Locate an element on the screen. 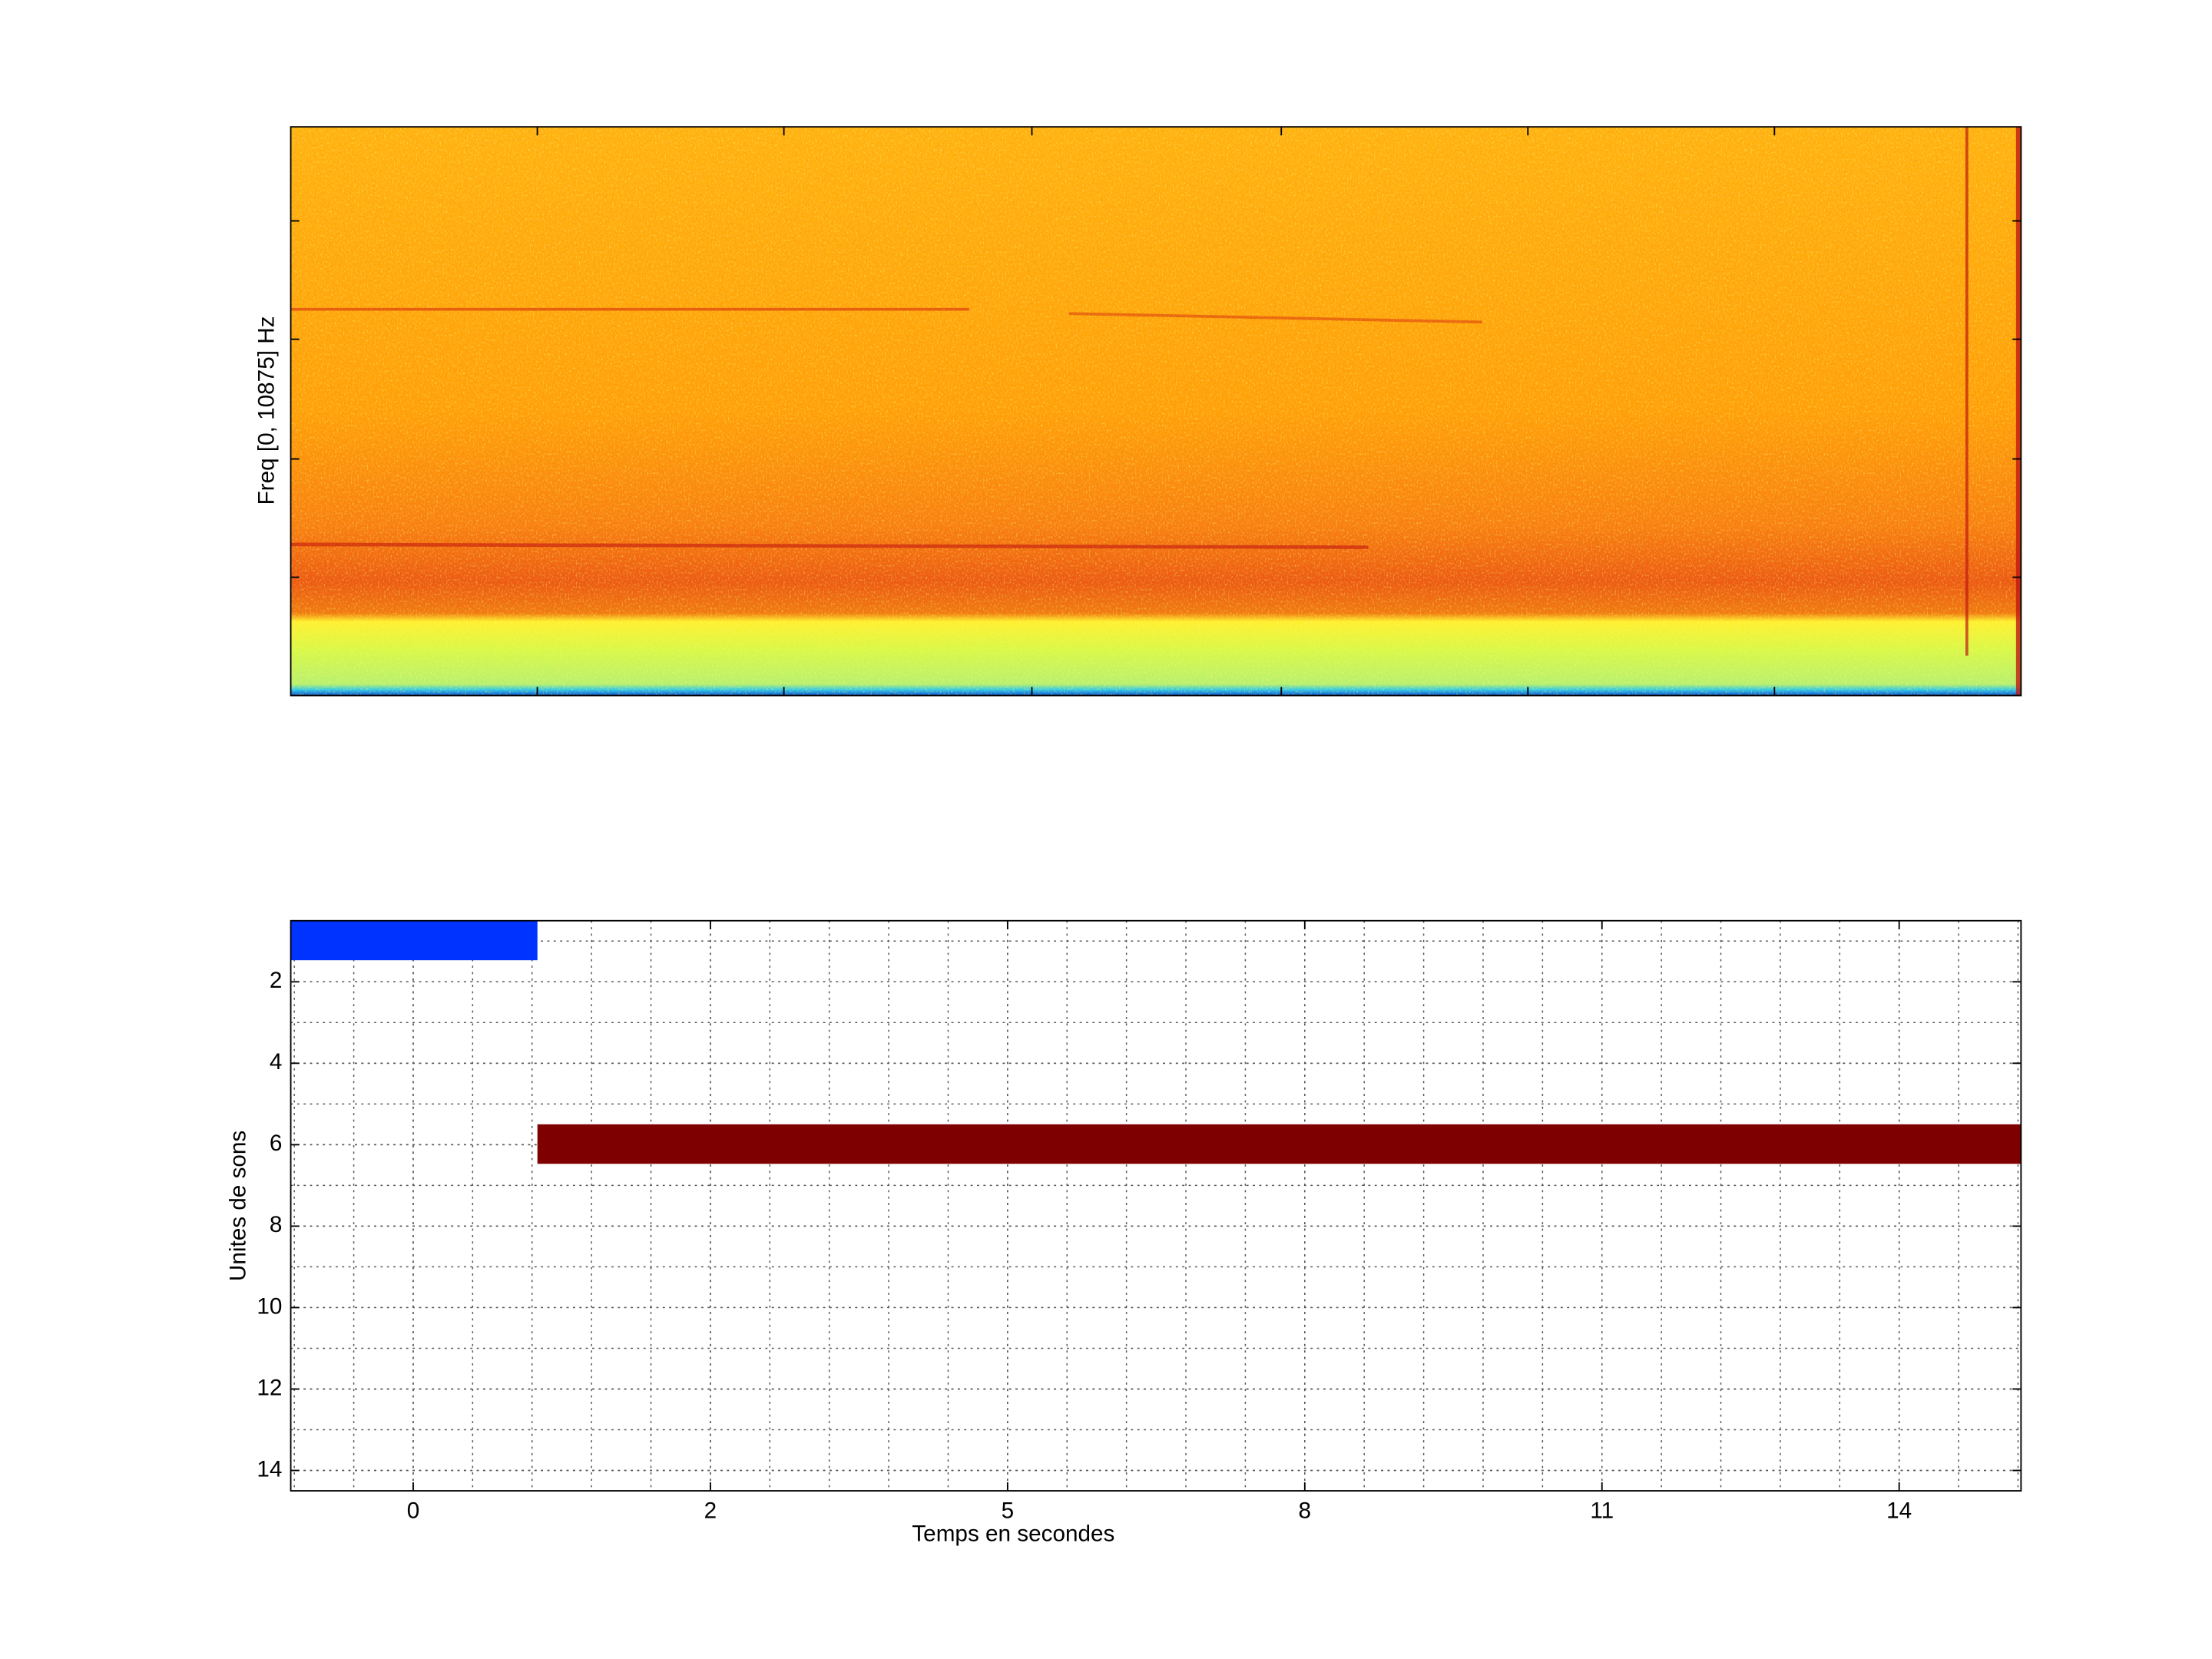 This screenshot has height=1659, width=2212. x-axis-label: Temps en secondes is located at coordinates (1013, 1534).